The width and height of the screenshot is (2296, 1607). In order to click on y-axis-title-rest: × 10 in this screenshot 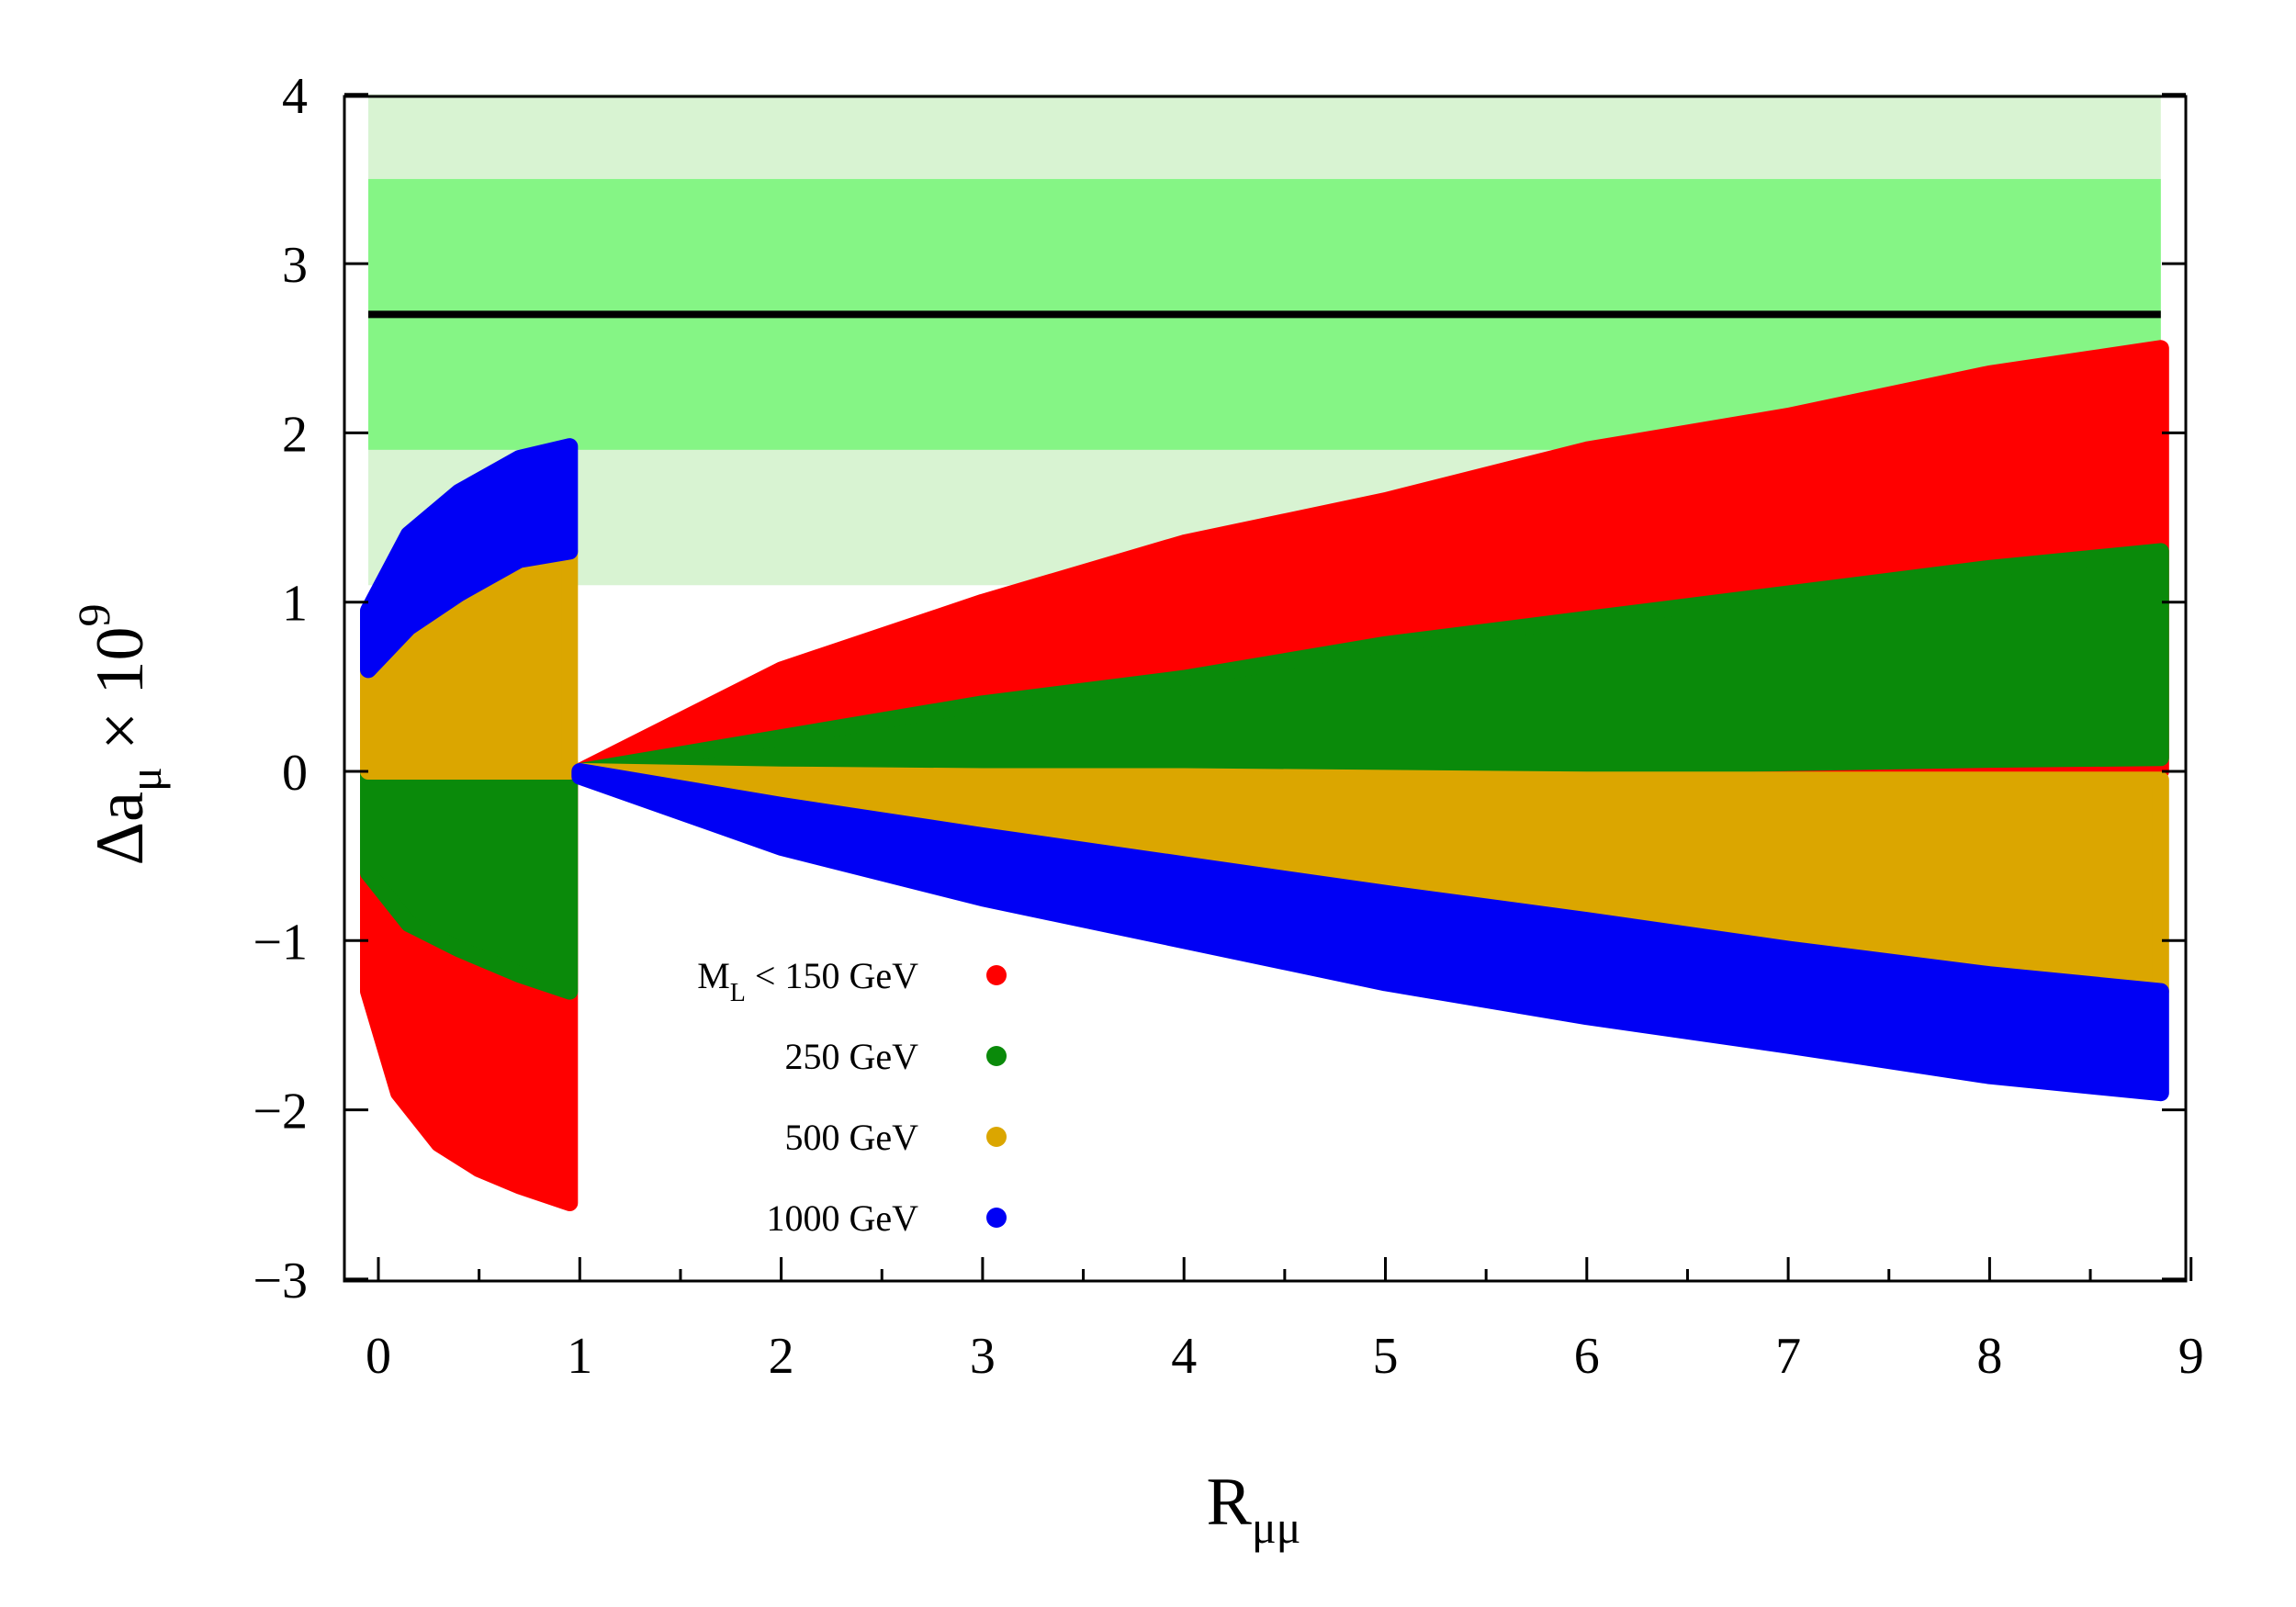, I will do `click(120, 697)`.